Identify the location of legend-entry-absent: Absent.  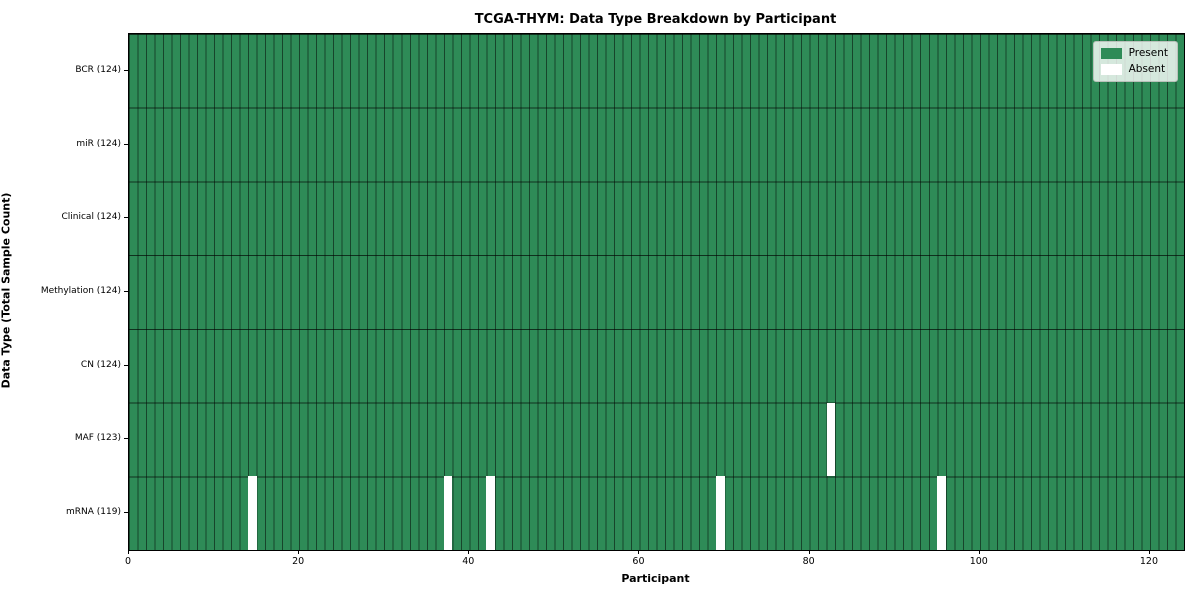
(1134, 69).